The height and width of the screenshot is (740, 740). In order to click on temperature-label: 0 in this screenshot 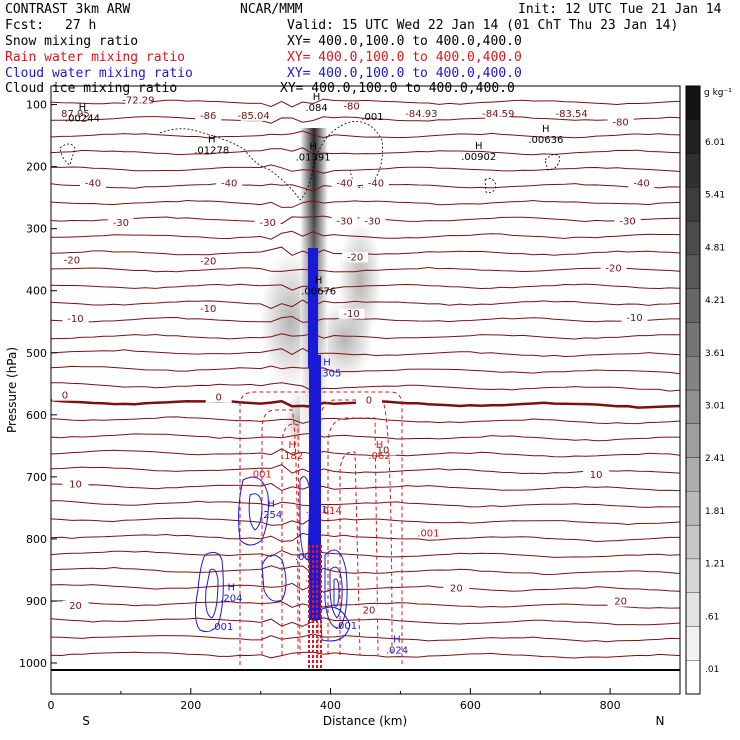, I will do `click(65, 396)`.